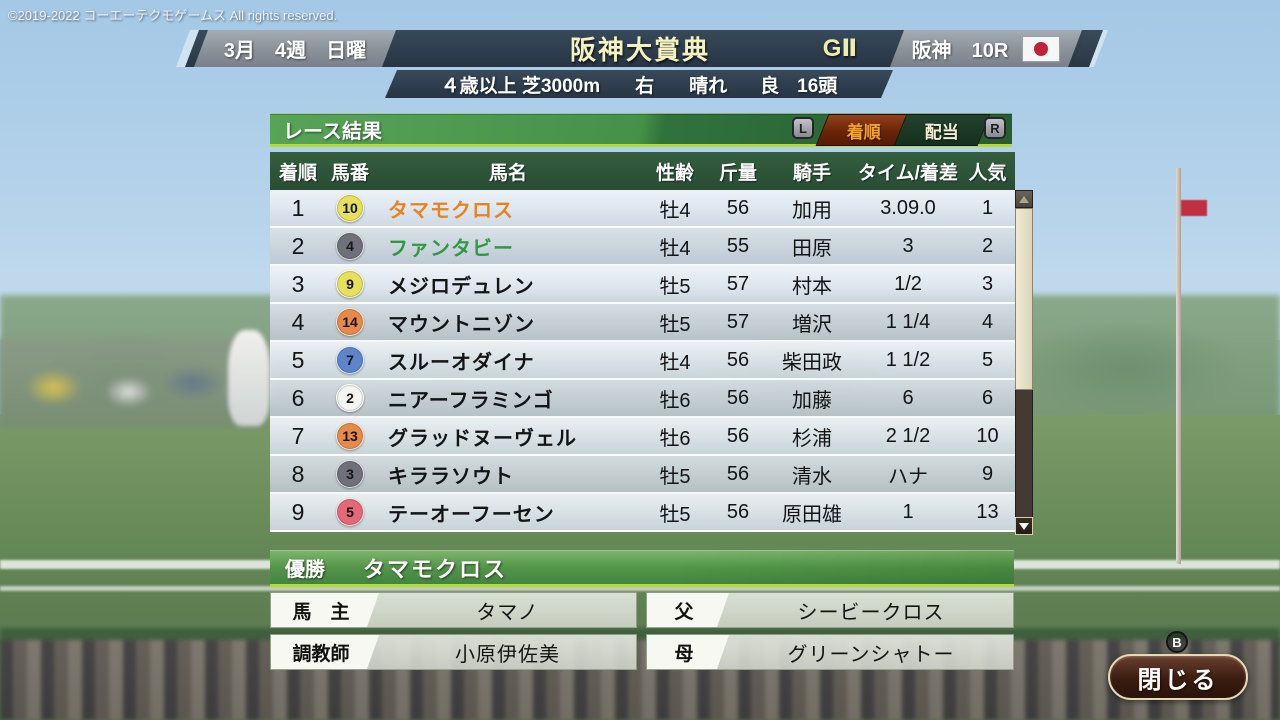 The image size is (1280, 720). What do you see at coordinates (987, 173) in the screenshot?
I see `col-popularity: 人気` at bounding box center [987, 173].